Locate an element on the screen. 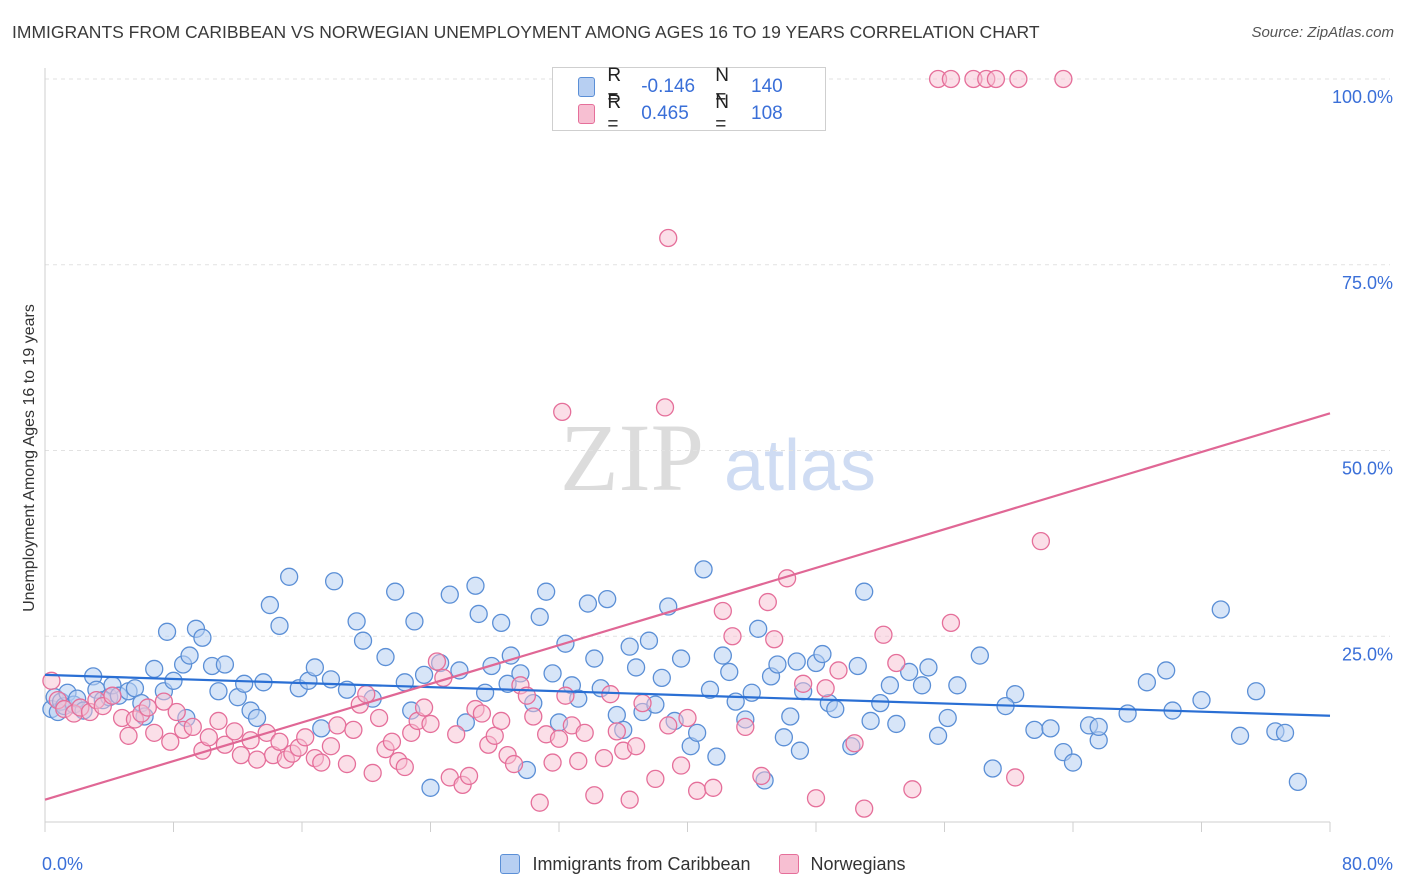 The height and width of the screenshot is (892, 1406). x-tick-labels: 0.0% 80.0% is located at coordinates (717, 864).